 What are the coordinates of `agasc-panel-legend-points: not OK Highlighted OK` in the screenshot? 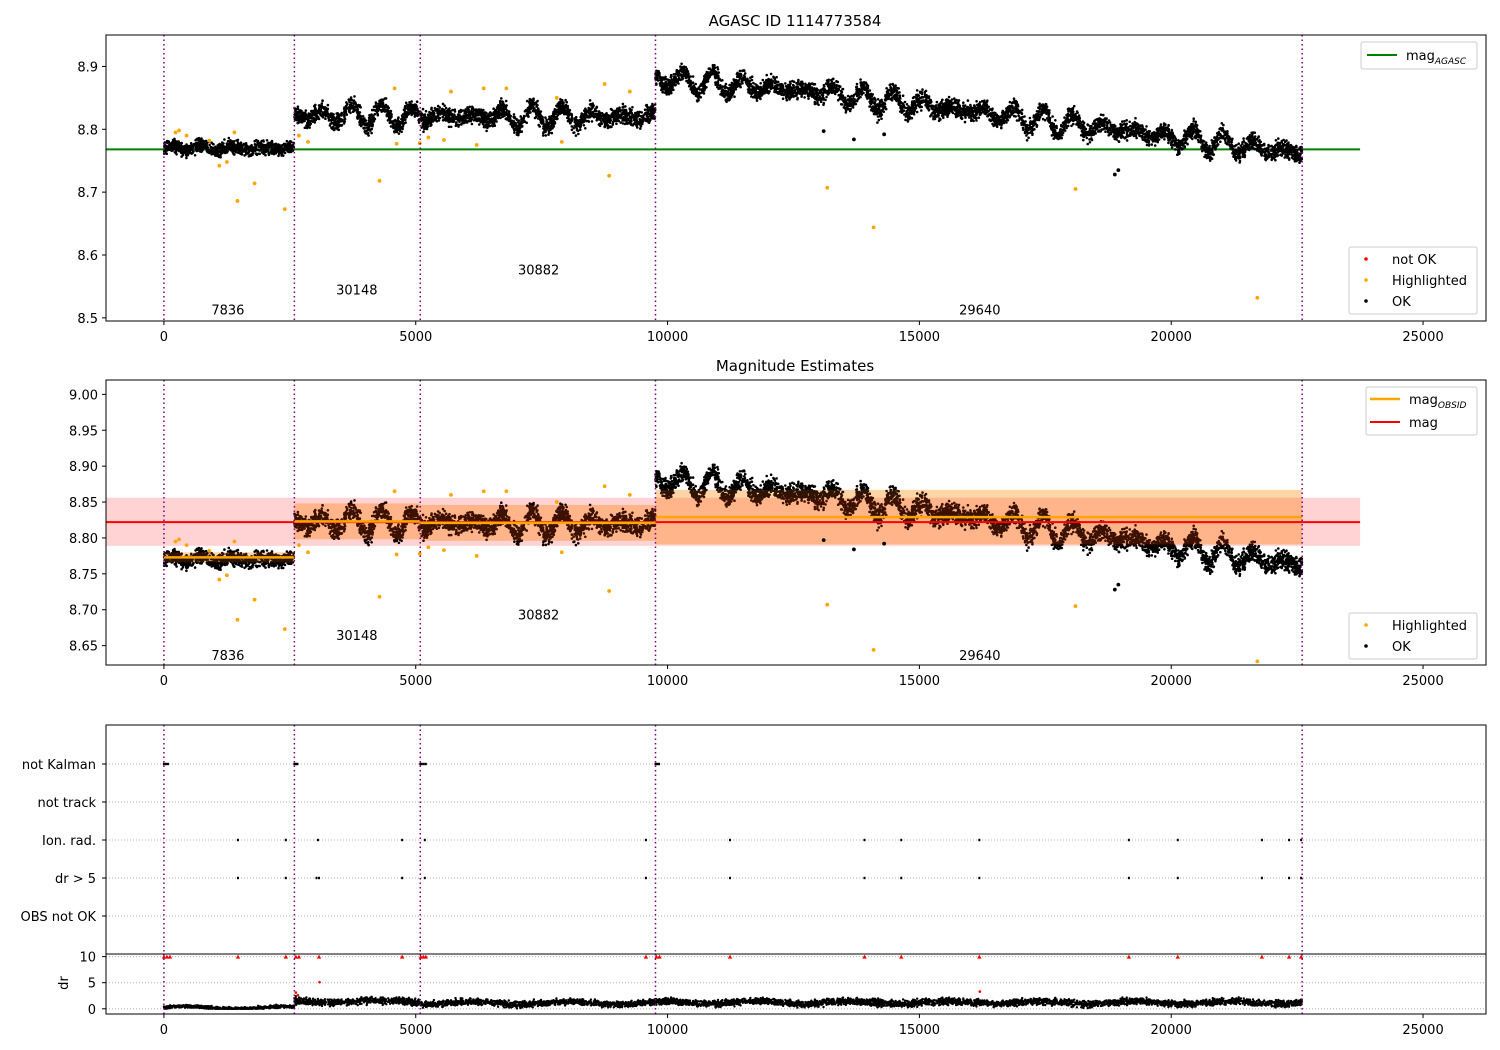 It's located at (1413, 280).